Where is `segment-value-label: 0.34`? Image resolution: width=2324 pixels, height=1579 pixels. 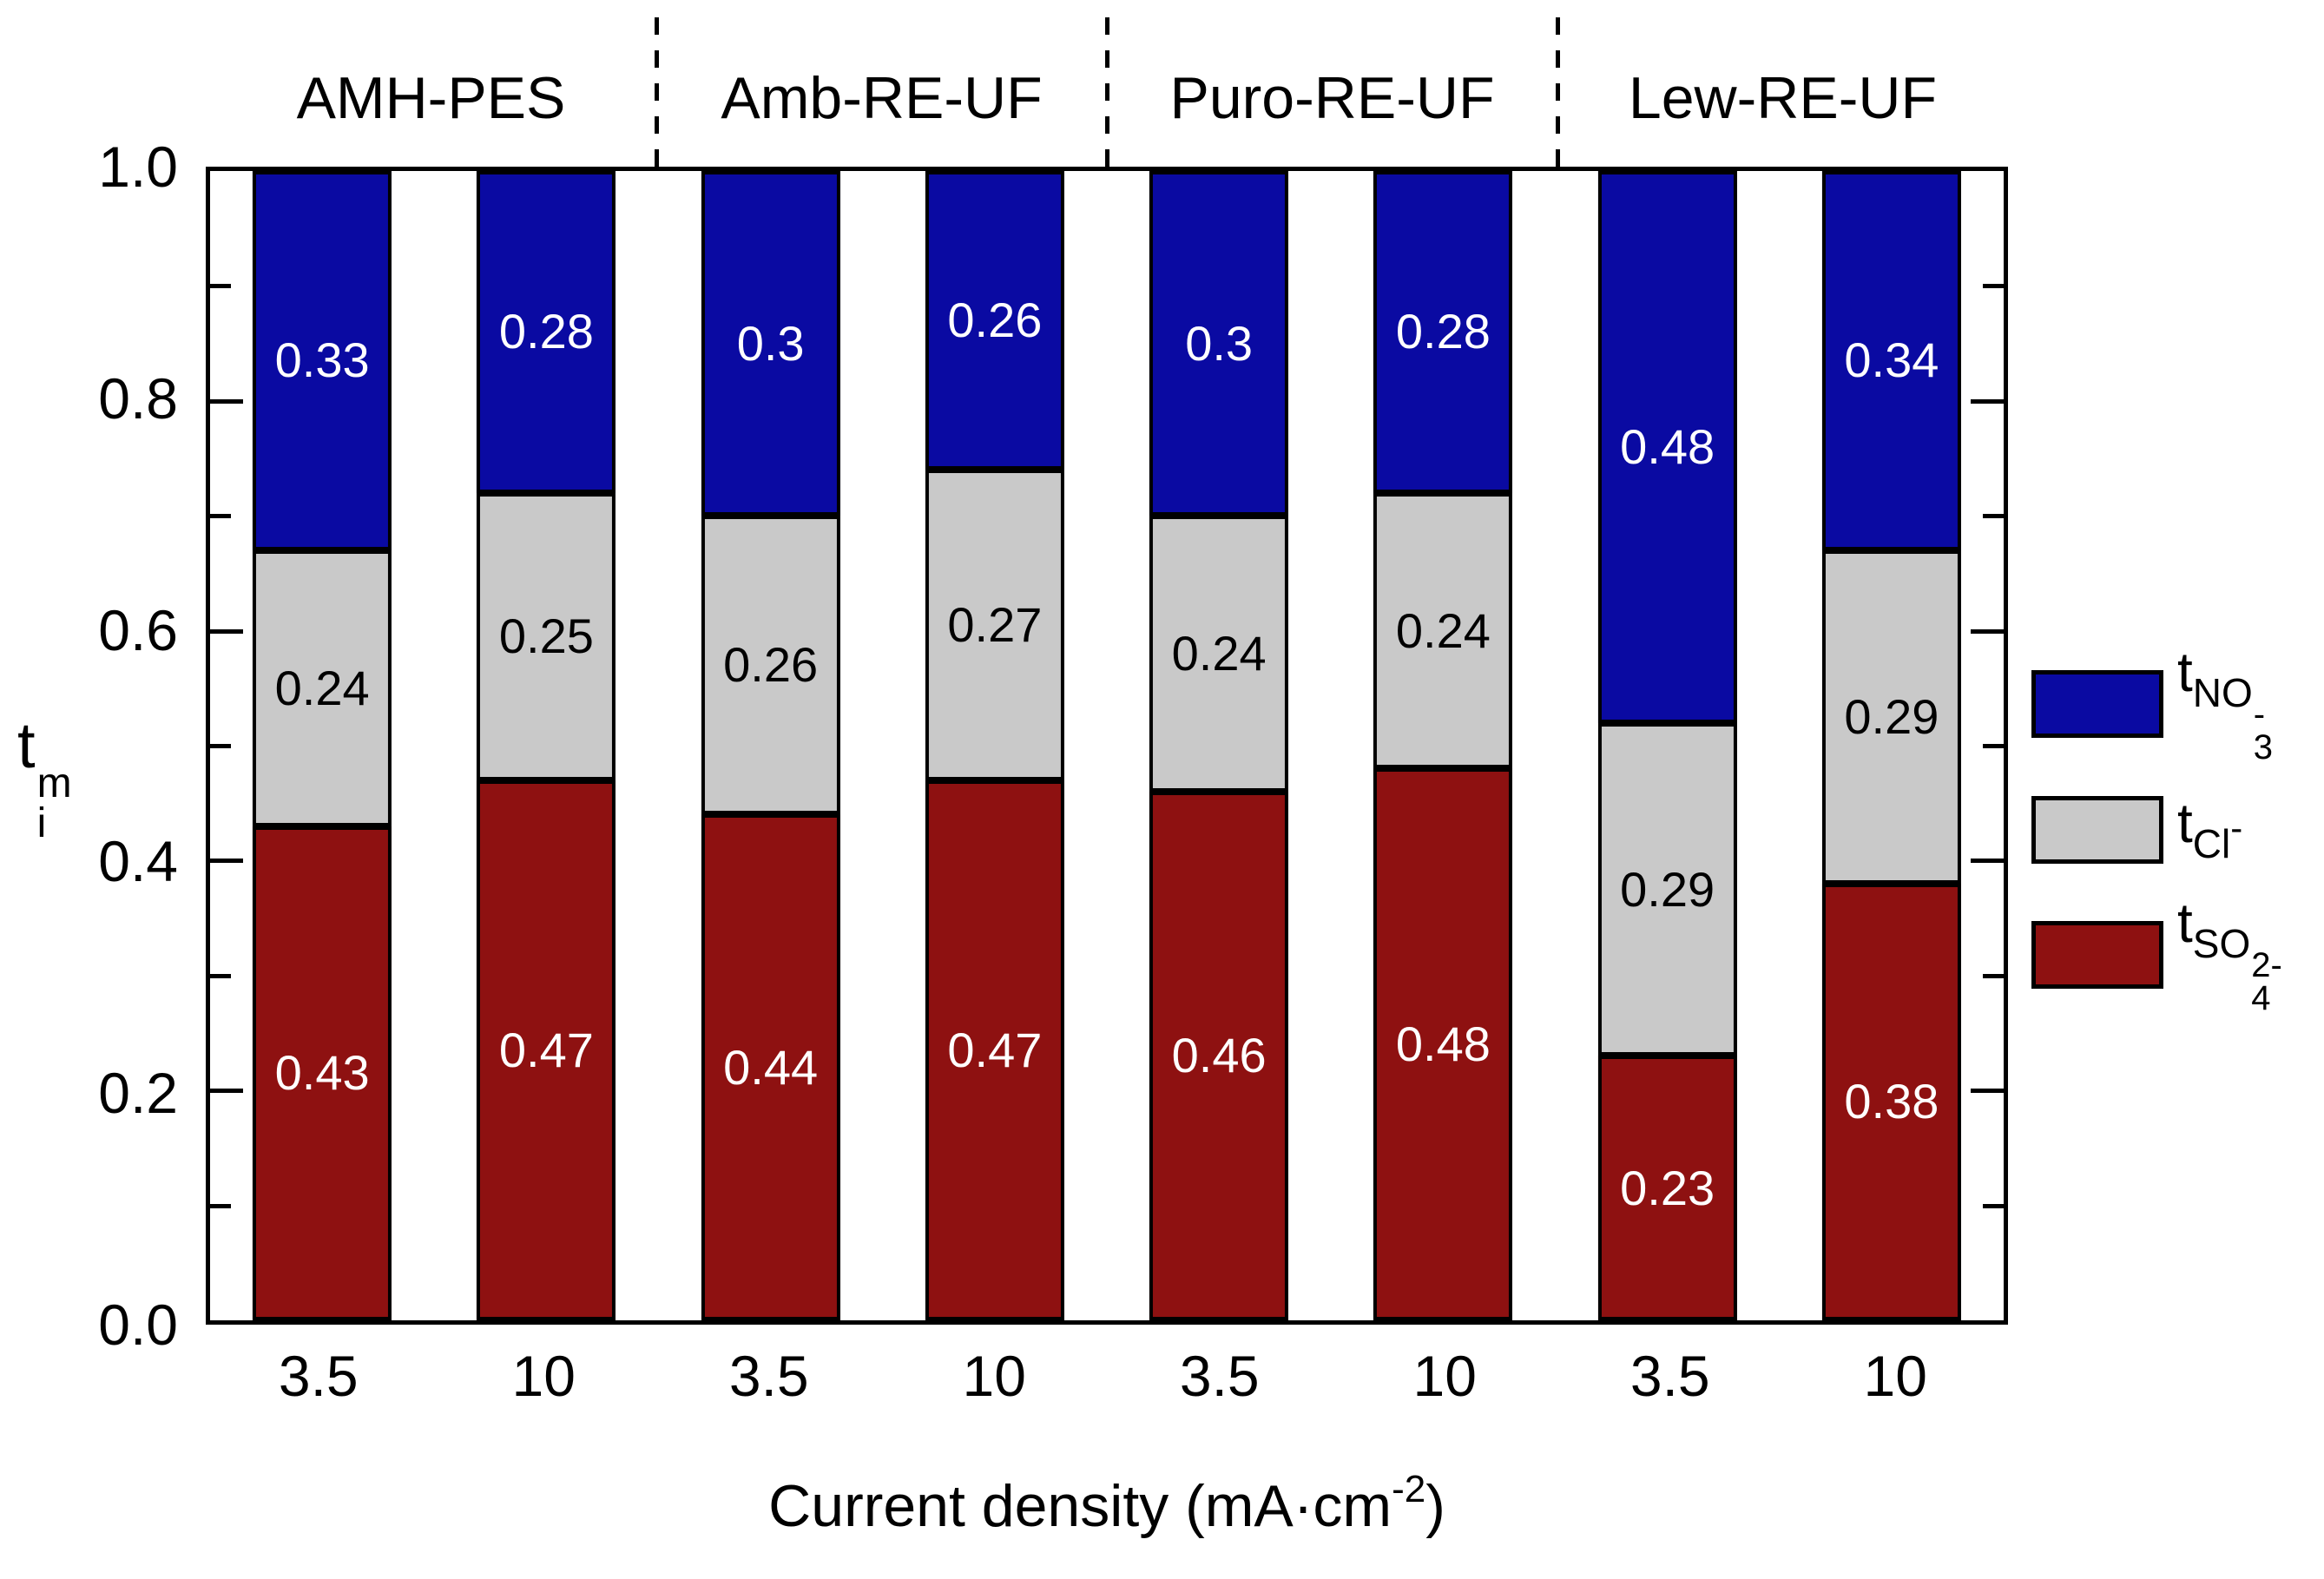 segment-value-label: 0.34 is located at coordinates (1892, 360).